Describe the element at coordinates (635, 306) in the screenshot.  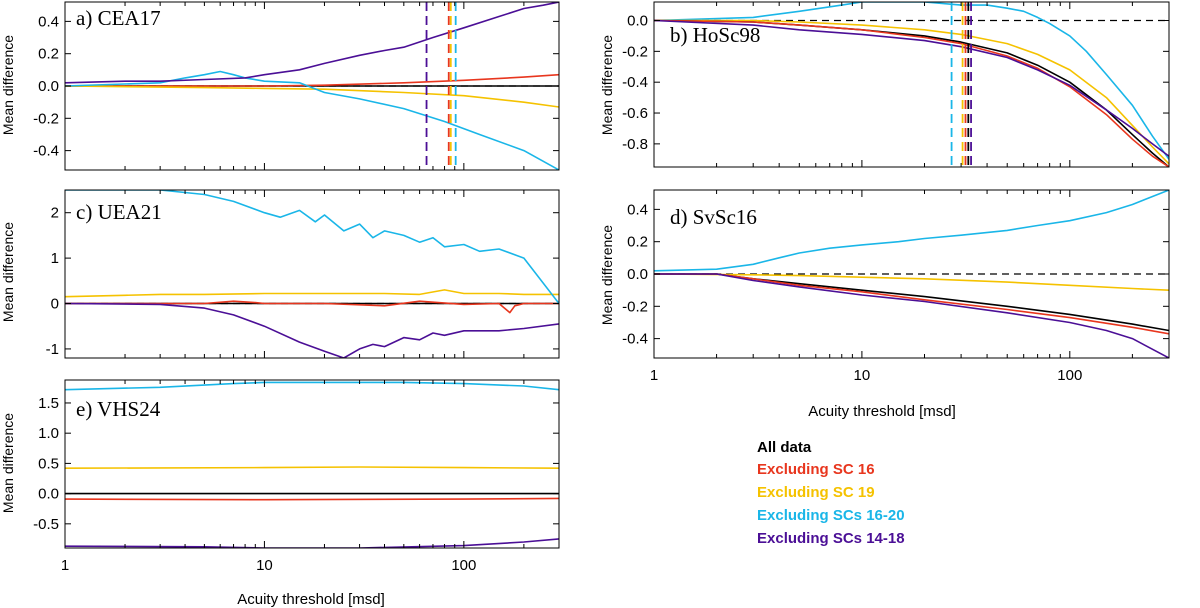
I see `panel-d-ytick-label: -0.2` at that location.